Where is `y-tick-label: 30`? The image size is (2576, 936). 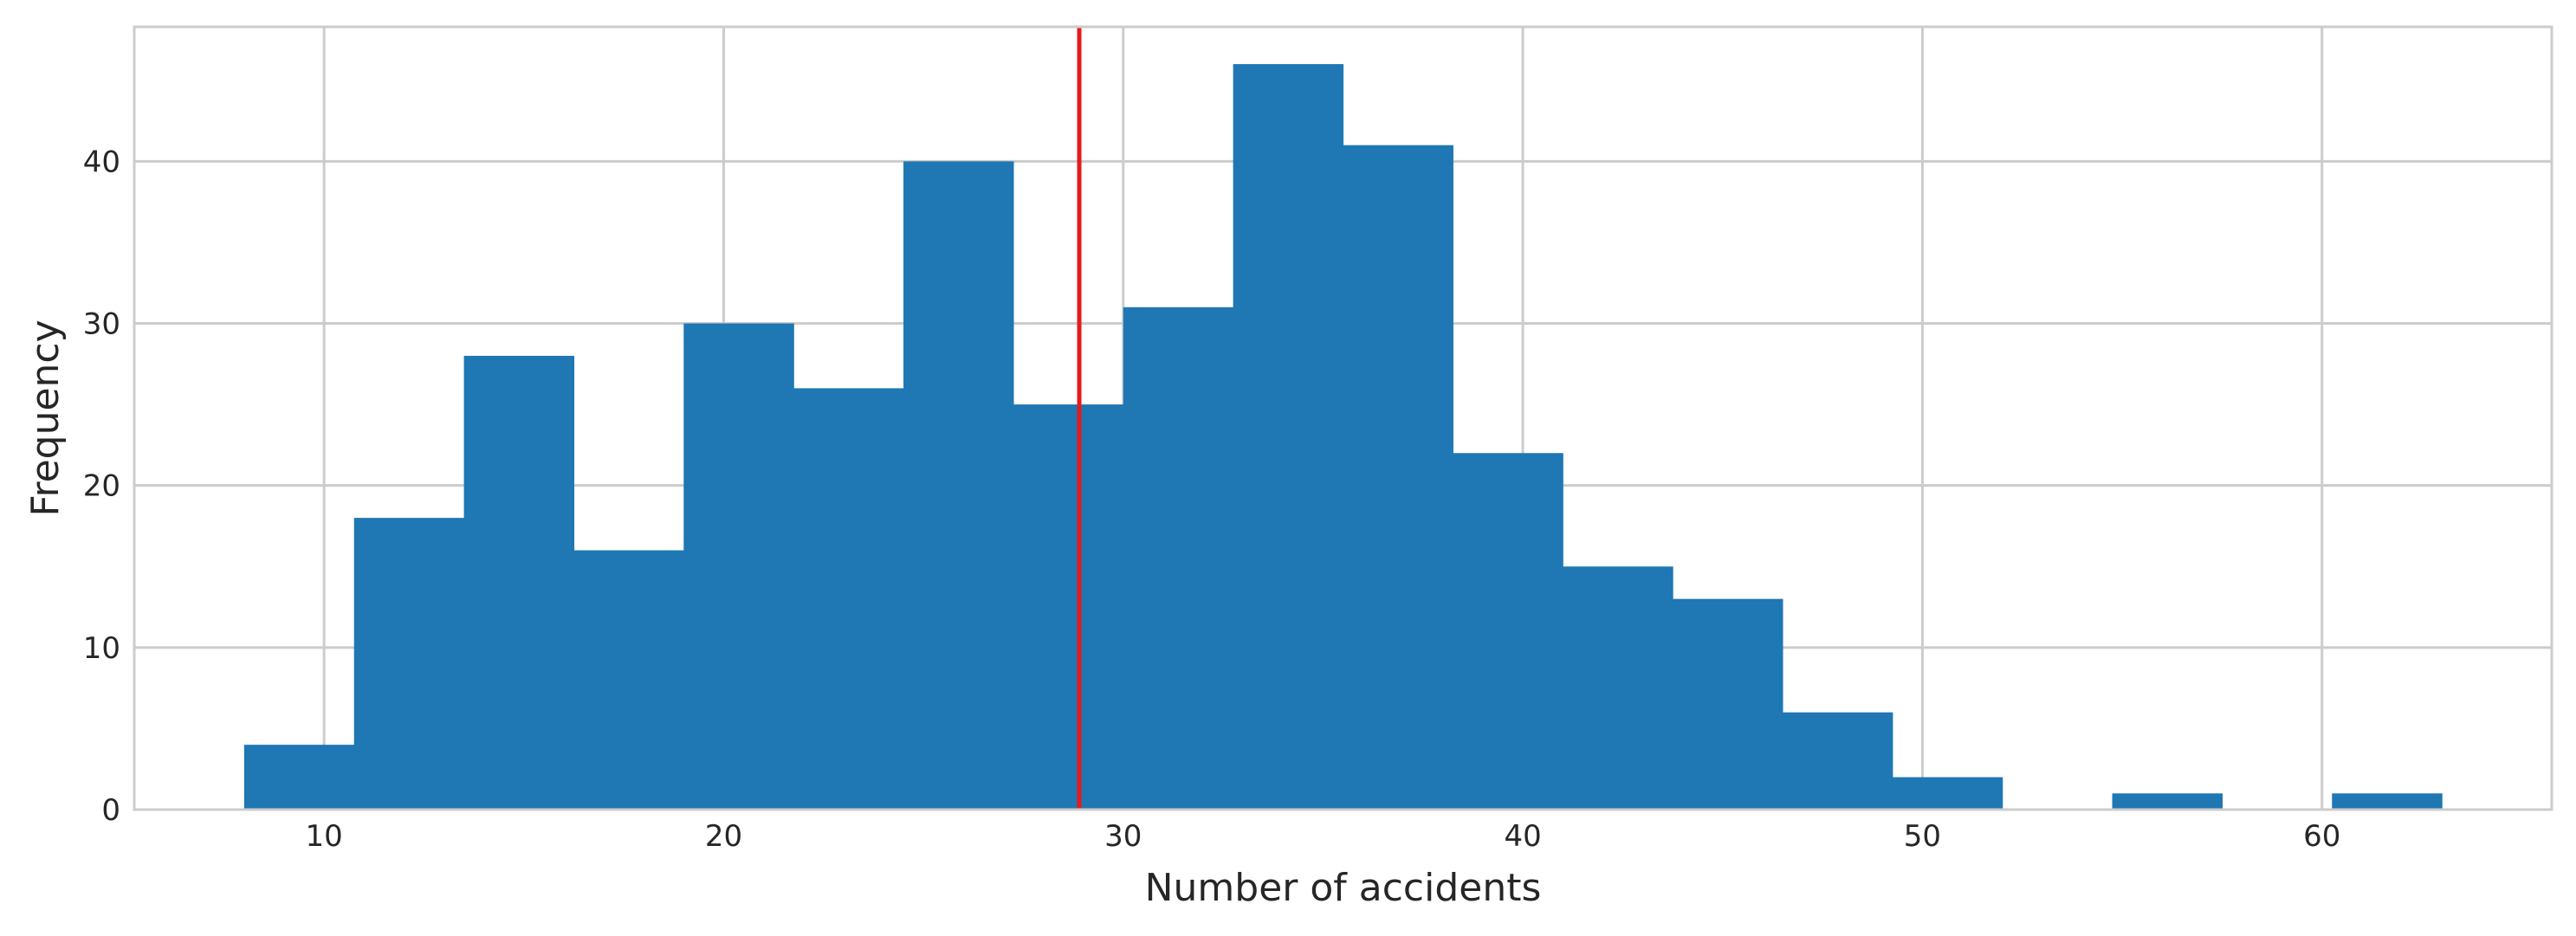
y-tick-label: 30 is located at coordinates (101, 324).